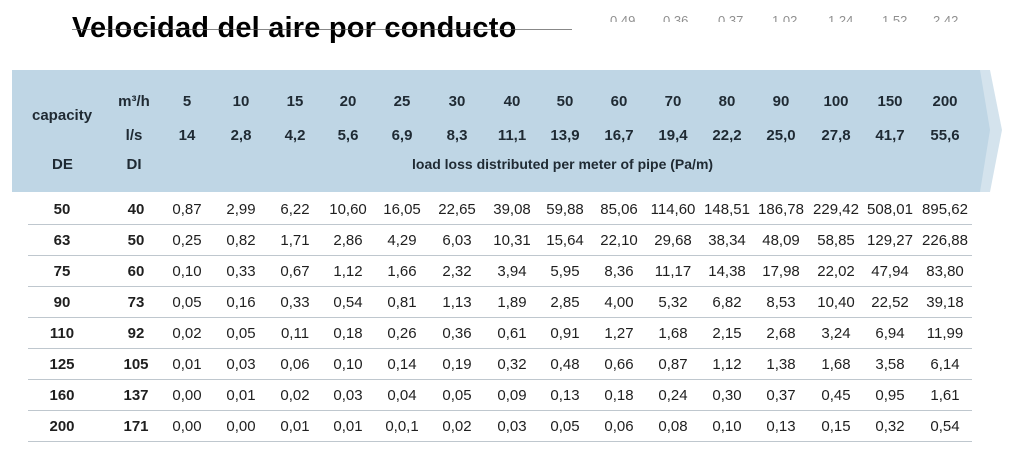 This screenshot has width=1024, height=471. Describe the element at coordinates (457, 209) in the screenshot. I see `cell-value: 22,65` at that location.